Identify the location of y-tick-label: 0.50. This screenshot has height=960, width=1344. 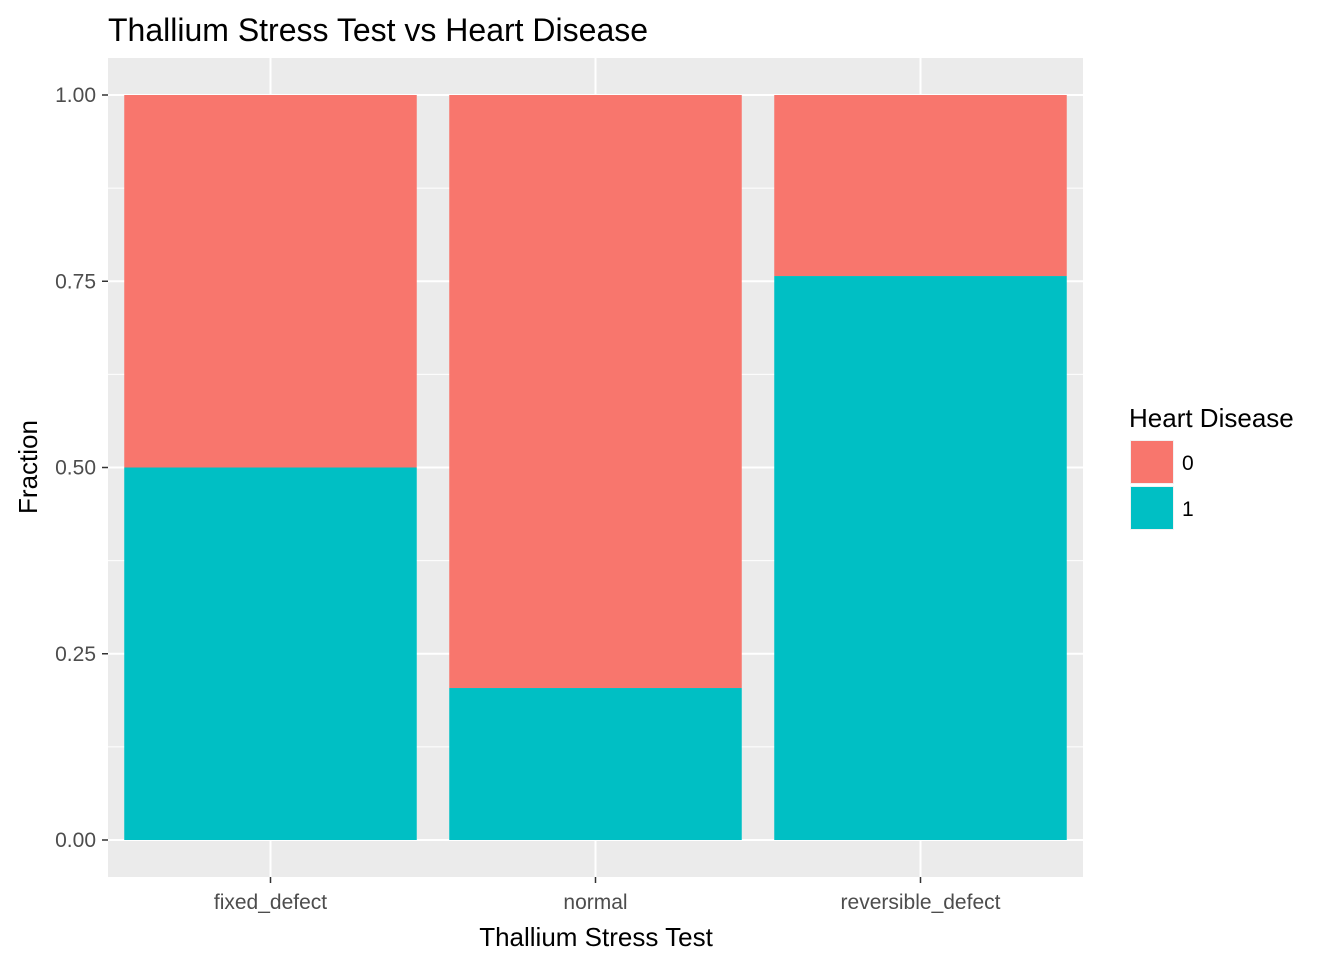
(75, 468).